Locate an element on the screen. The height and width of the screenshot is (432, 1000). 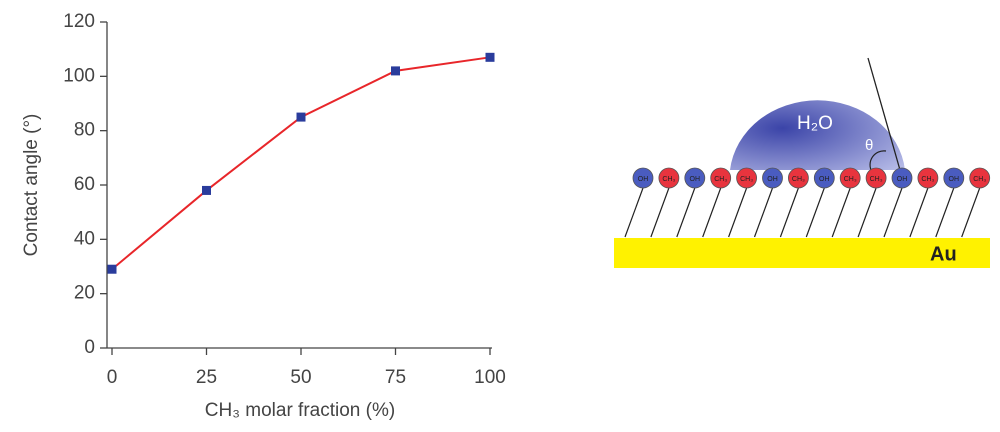
y-tick-label: 80 is located at coordinates (84, 130).